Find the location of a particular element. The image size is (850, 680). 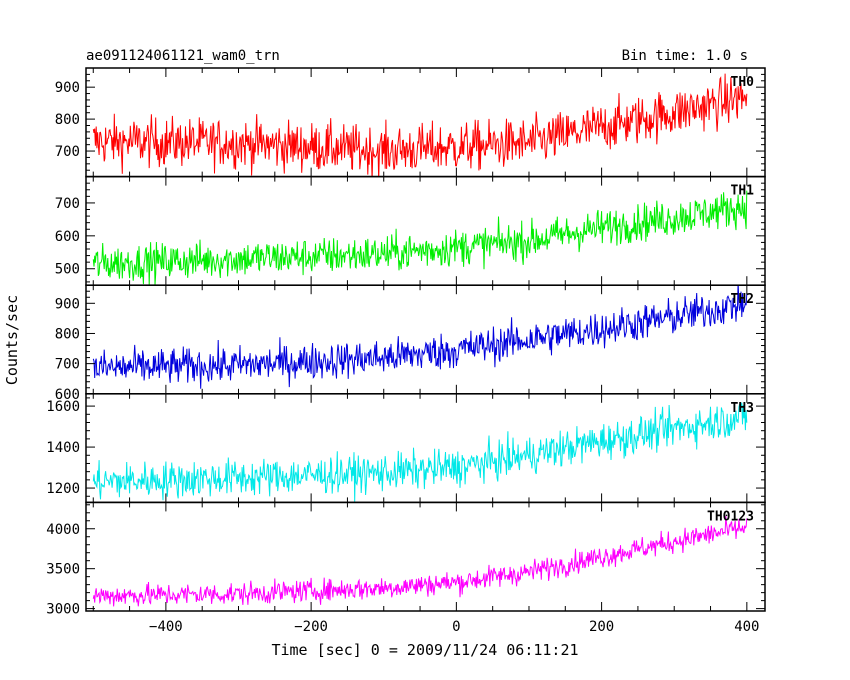

x-tick-label: 400 is located at coordinates (746, 627).